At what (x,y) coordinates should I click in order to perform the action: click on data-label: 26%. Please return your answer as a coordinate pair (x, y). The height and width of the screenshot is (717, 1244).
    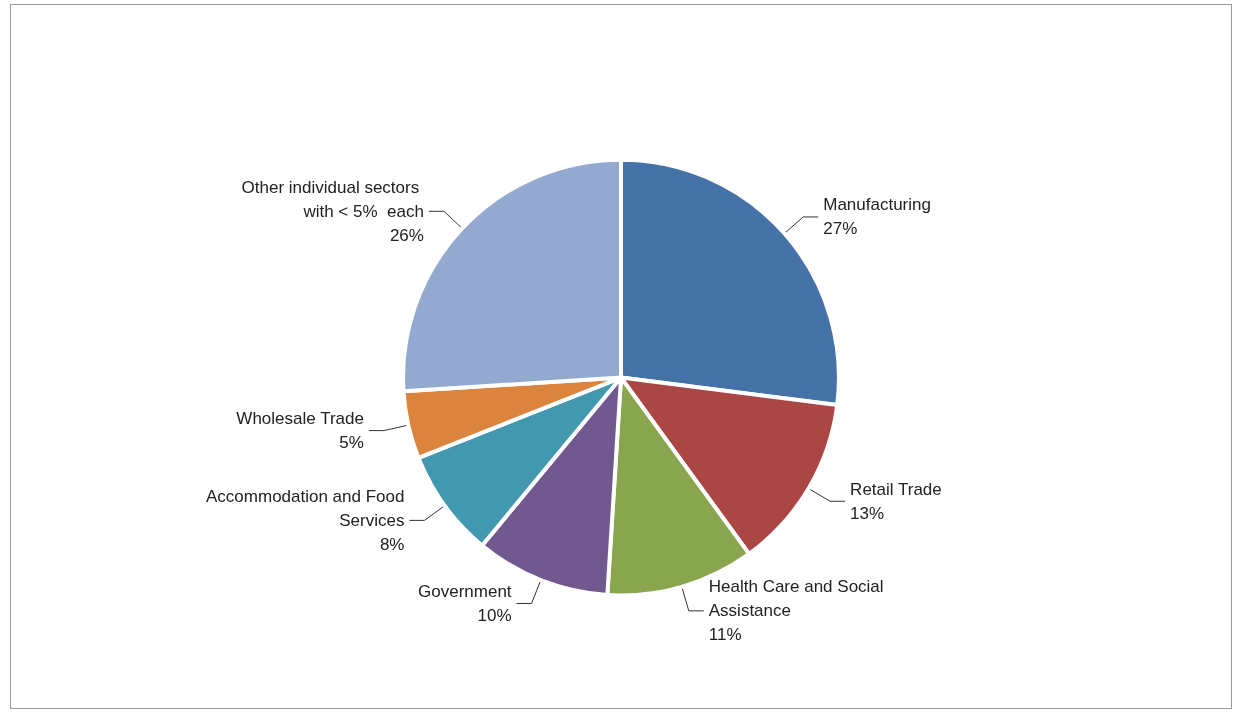
    Looking at the image, I should click on (406, 235).